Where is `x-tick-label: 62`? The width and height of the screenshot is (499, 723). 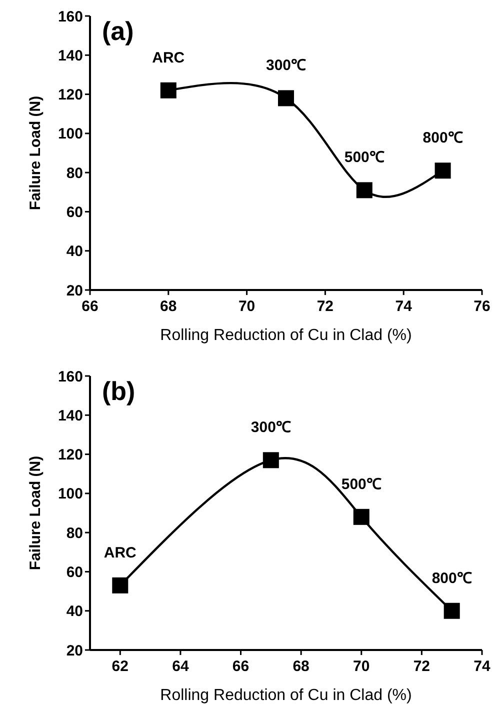 x-tick-label: 62 is located at coordinates (120, 666).